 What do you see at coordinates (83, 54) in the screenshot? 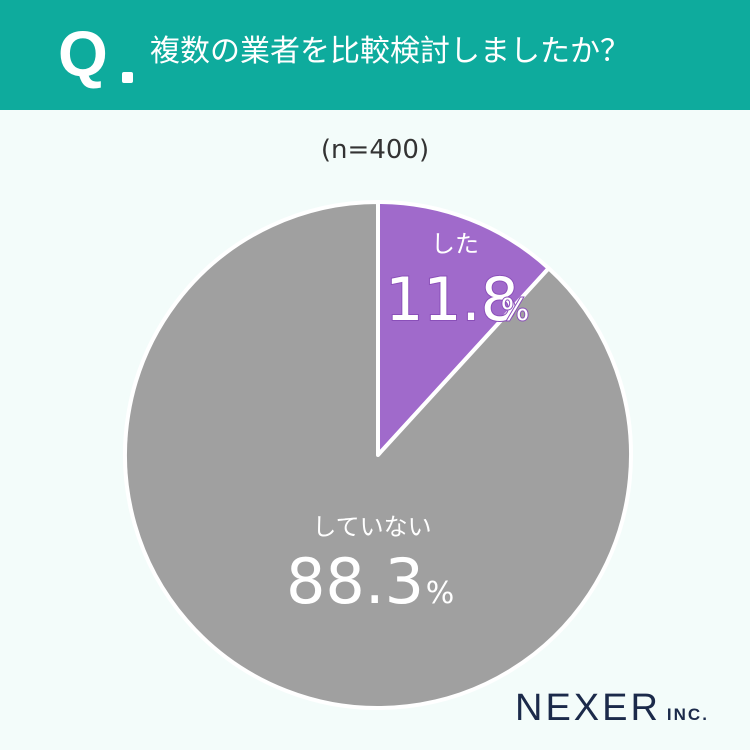
I see `question-mark-letter: Q` at bounding box center [83, 54].